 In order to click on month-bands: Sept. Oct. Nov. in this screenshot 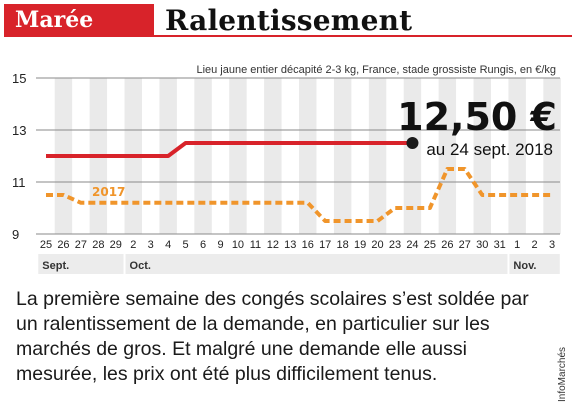, I will do `click(299, 264)`.